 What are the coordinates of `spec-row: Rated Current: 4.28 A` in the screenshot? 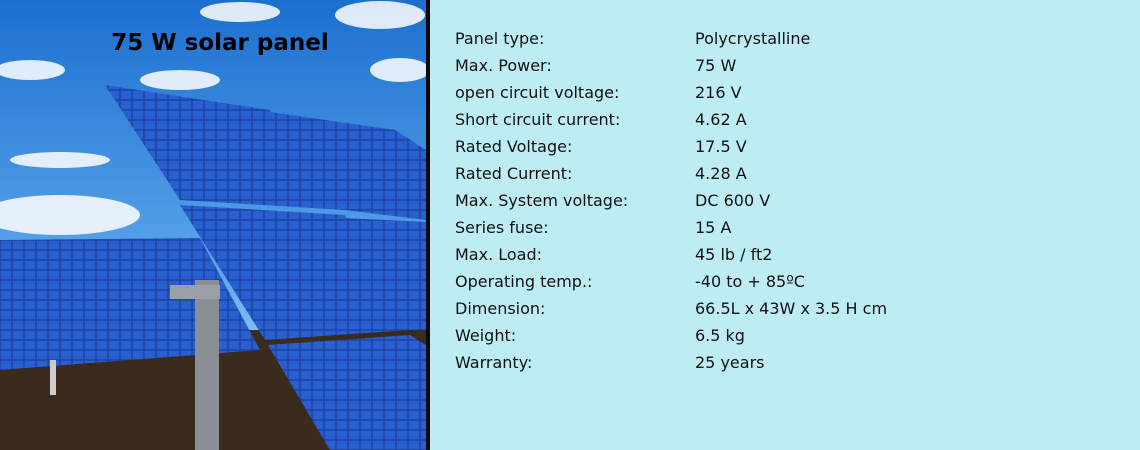 It's located at (671, 176).